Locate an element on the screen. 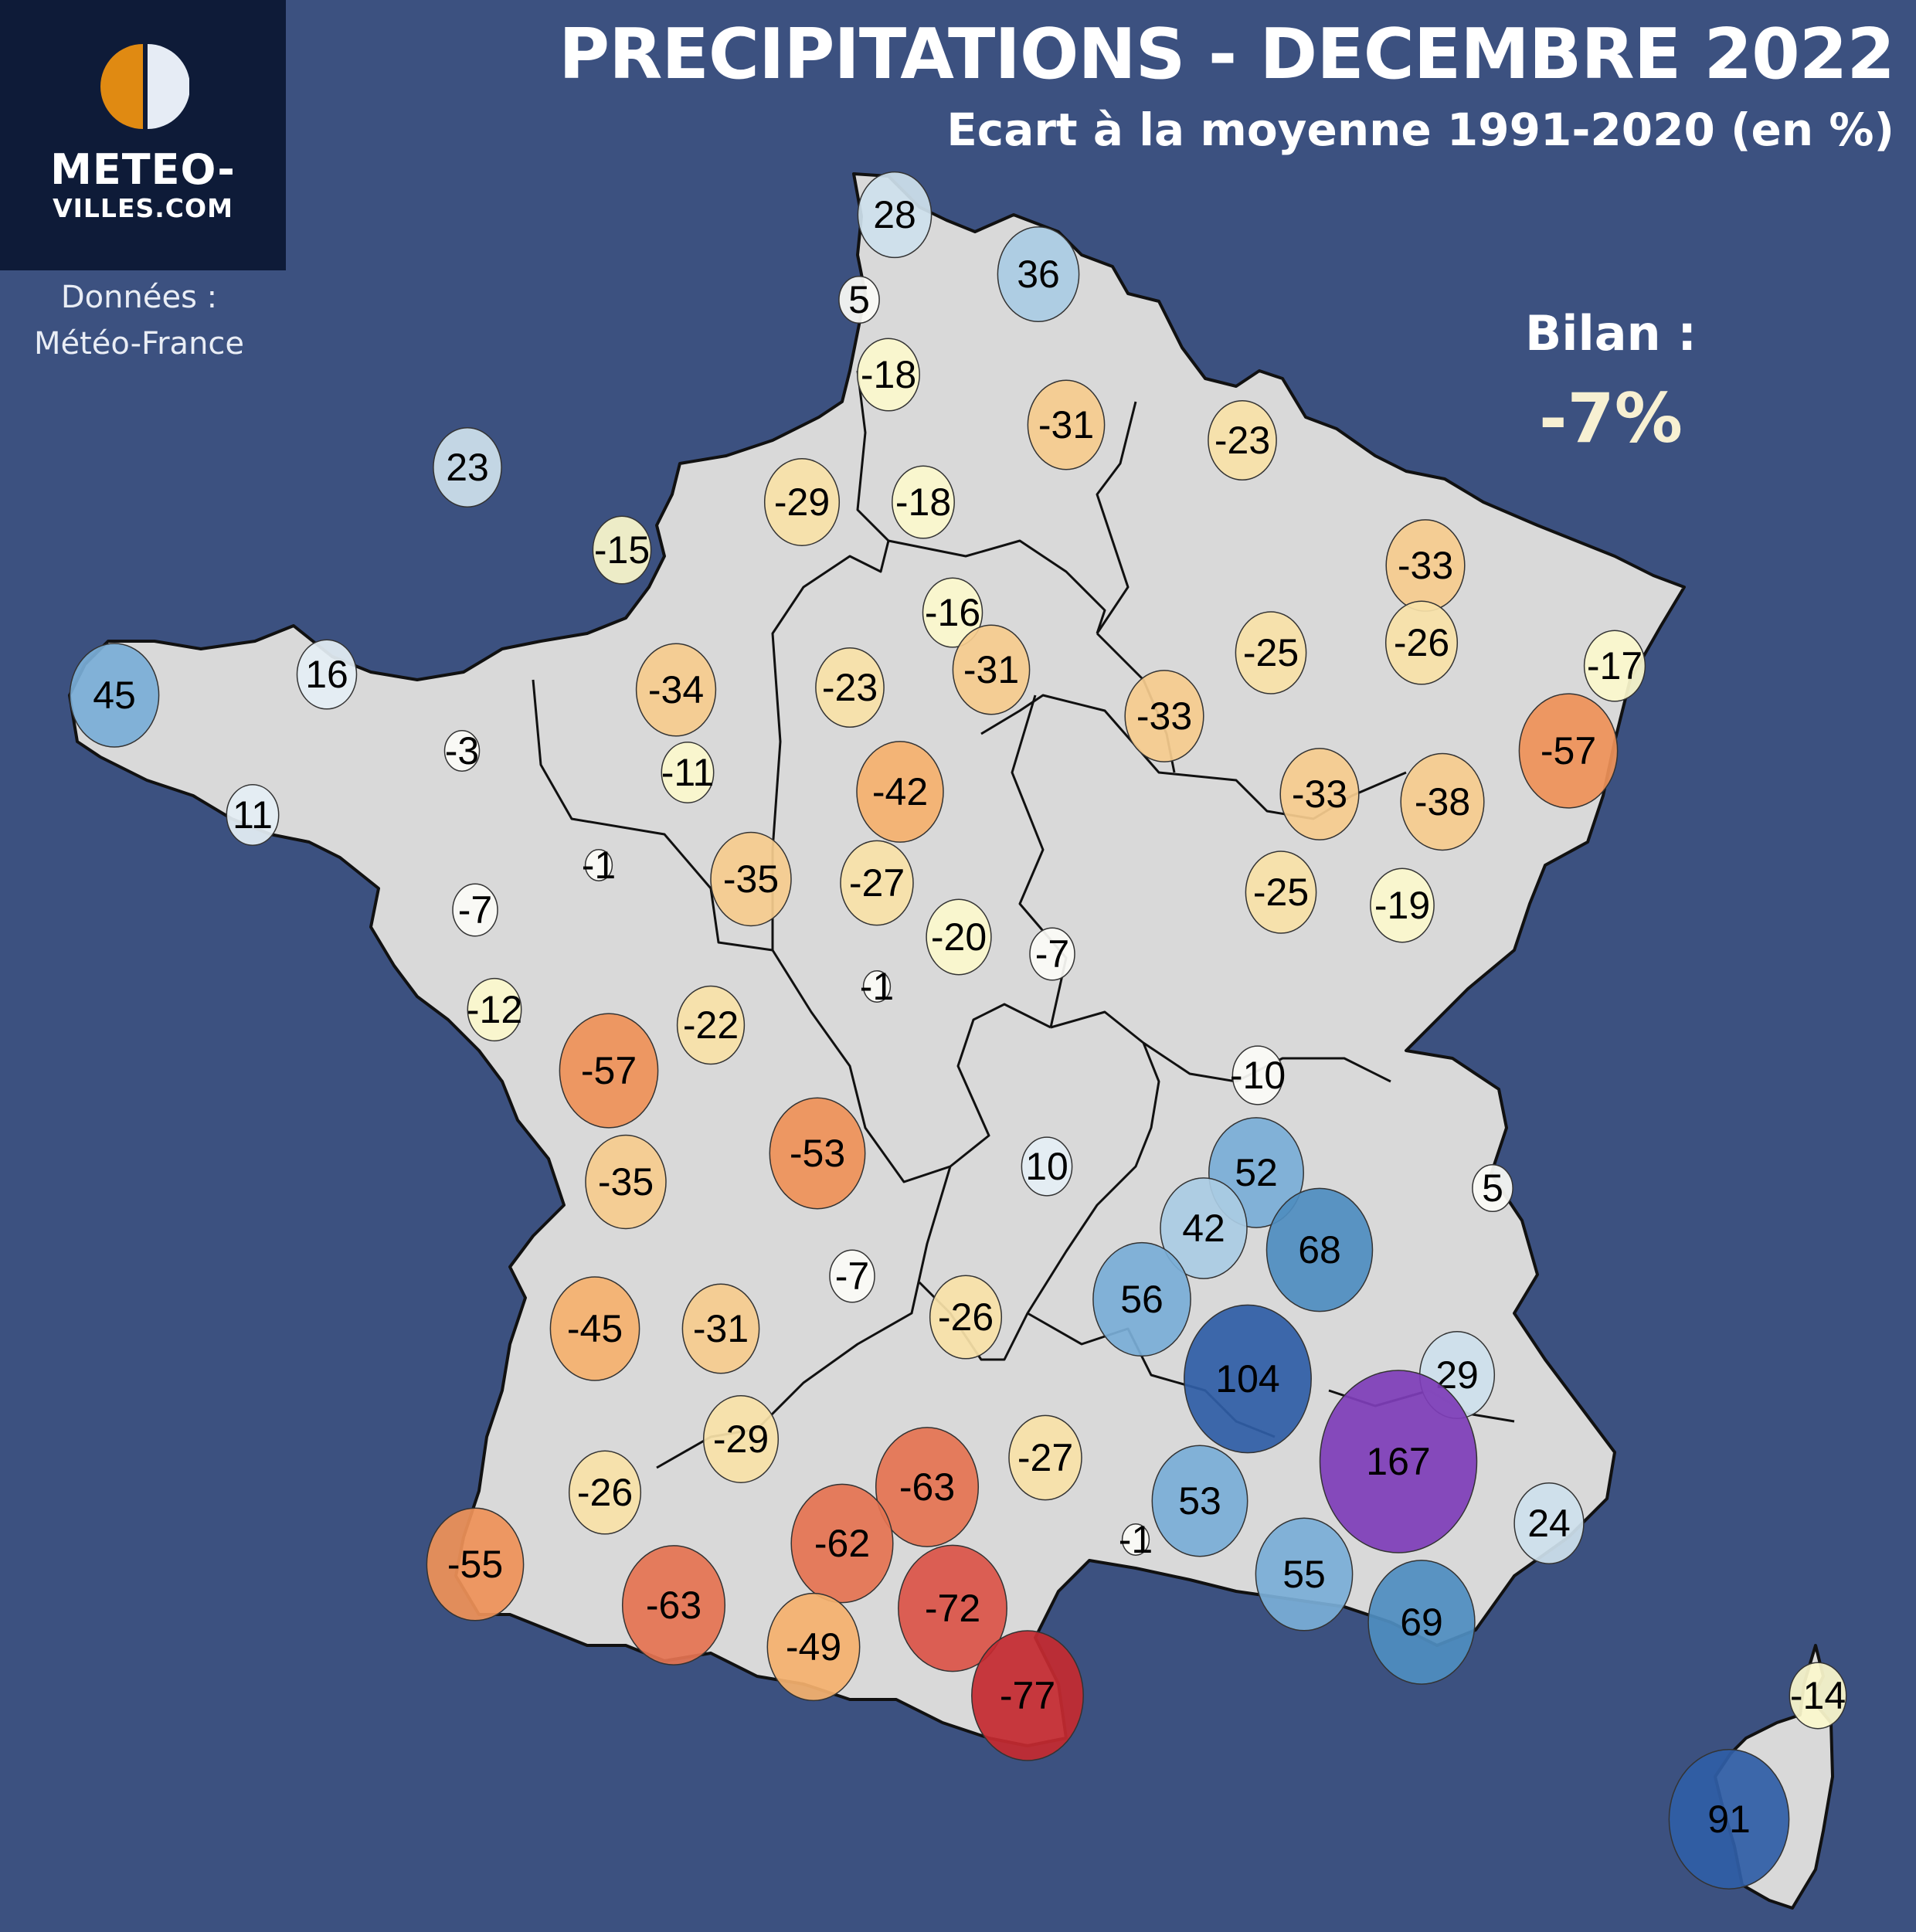 The height and width of the screenshot is (1932, 1916). logo-text-line2: VILLES.COM is located at coordinates (143, 208).